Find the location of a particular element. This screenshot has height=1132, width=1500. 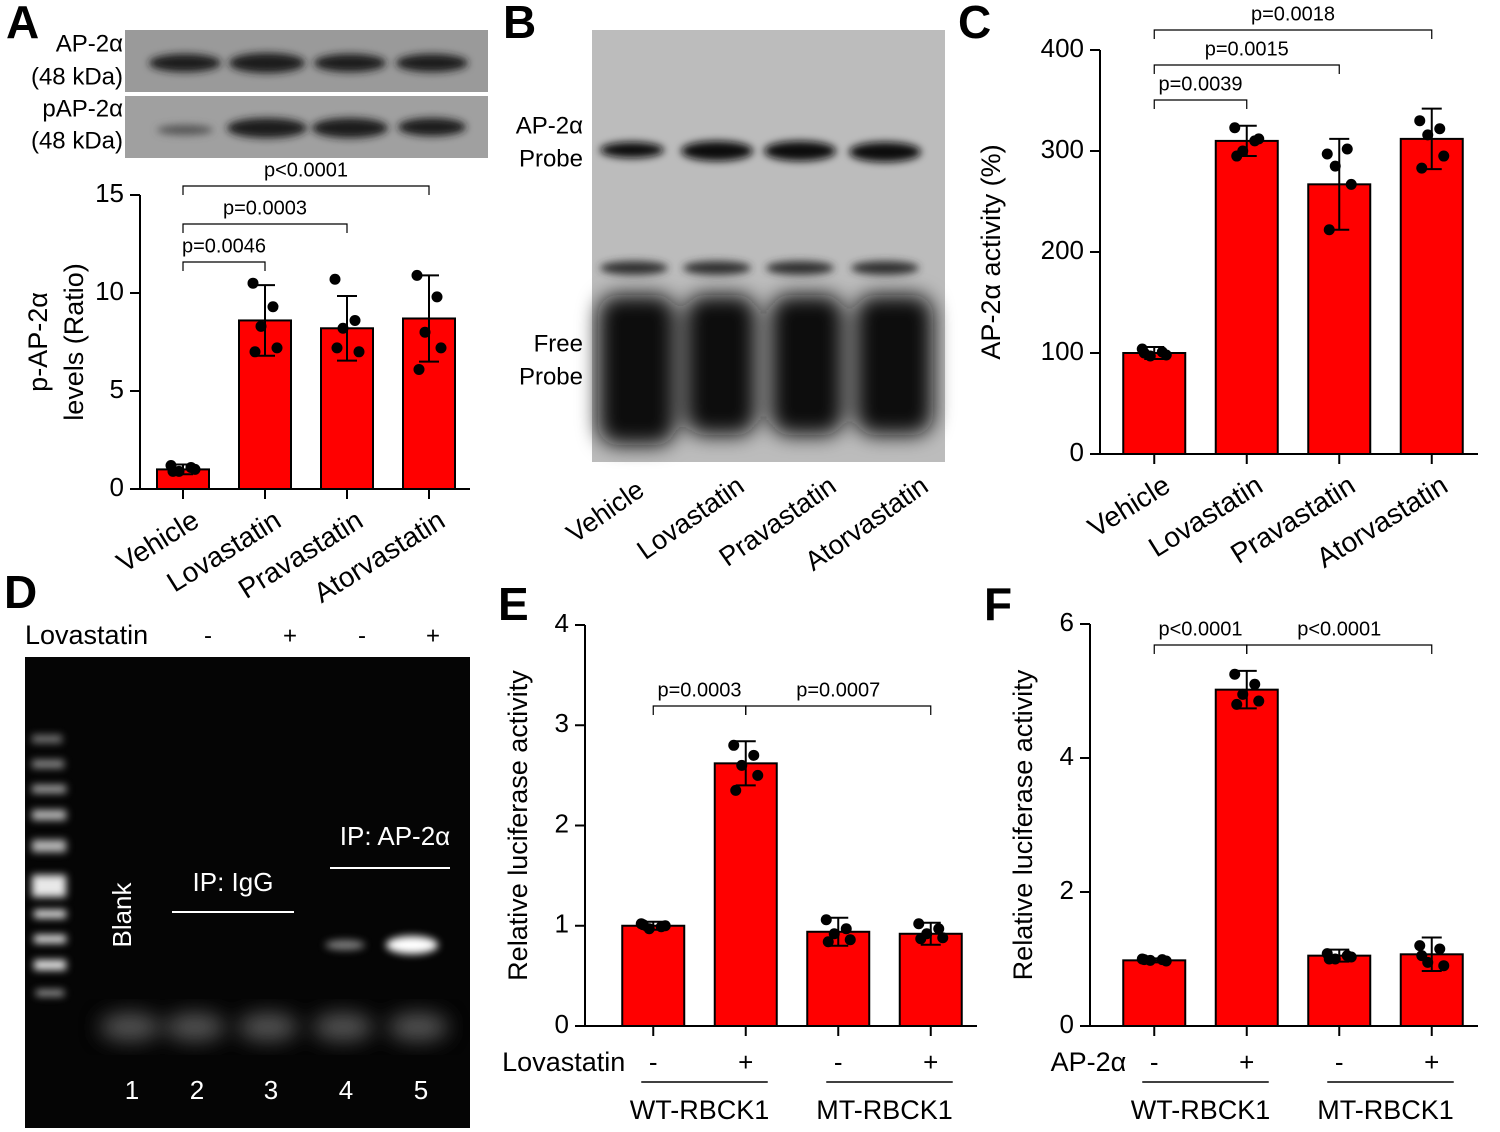

p-value: p=0.0015 is located at coordinates (1247, 49).